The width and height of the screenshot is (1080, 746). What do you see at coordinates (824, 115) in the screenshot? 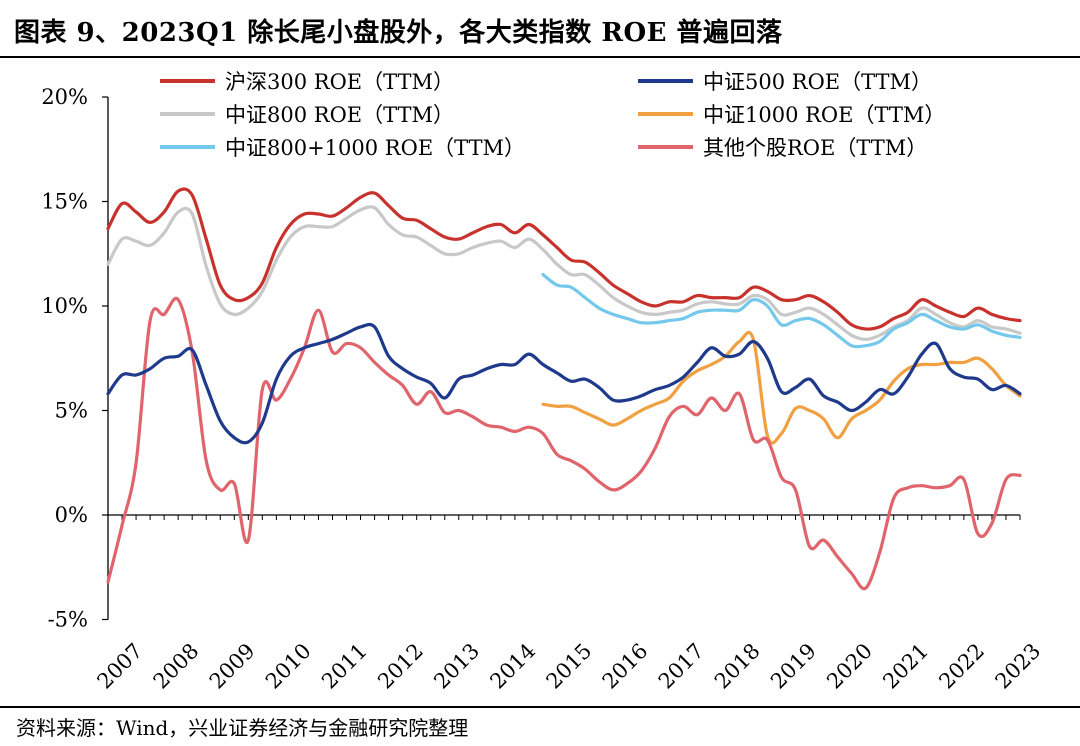
I see `legend-label: 中证1000 ROE（TTM）` at bounding box center [824, 115].